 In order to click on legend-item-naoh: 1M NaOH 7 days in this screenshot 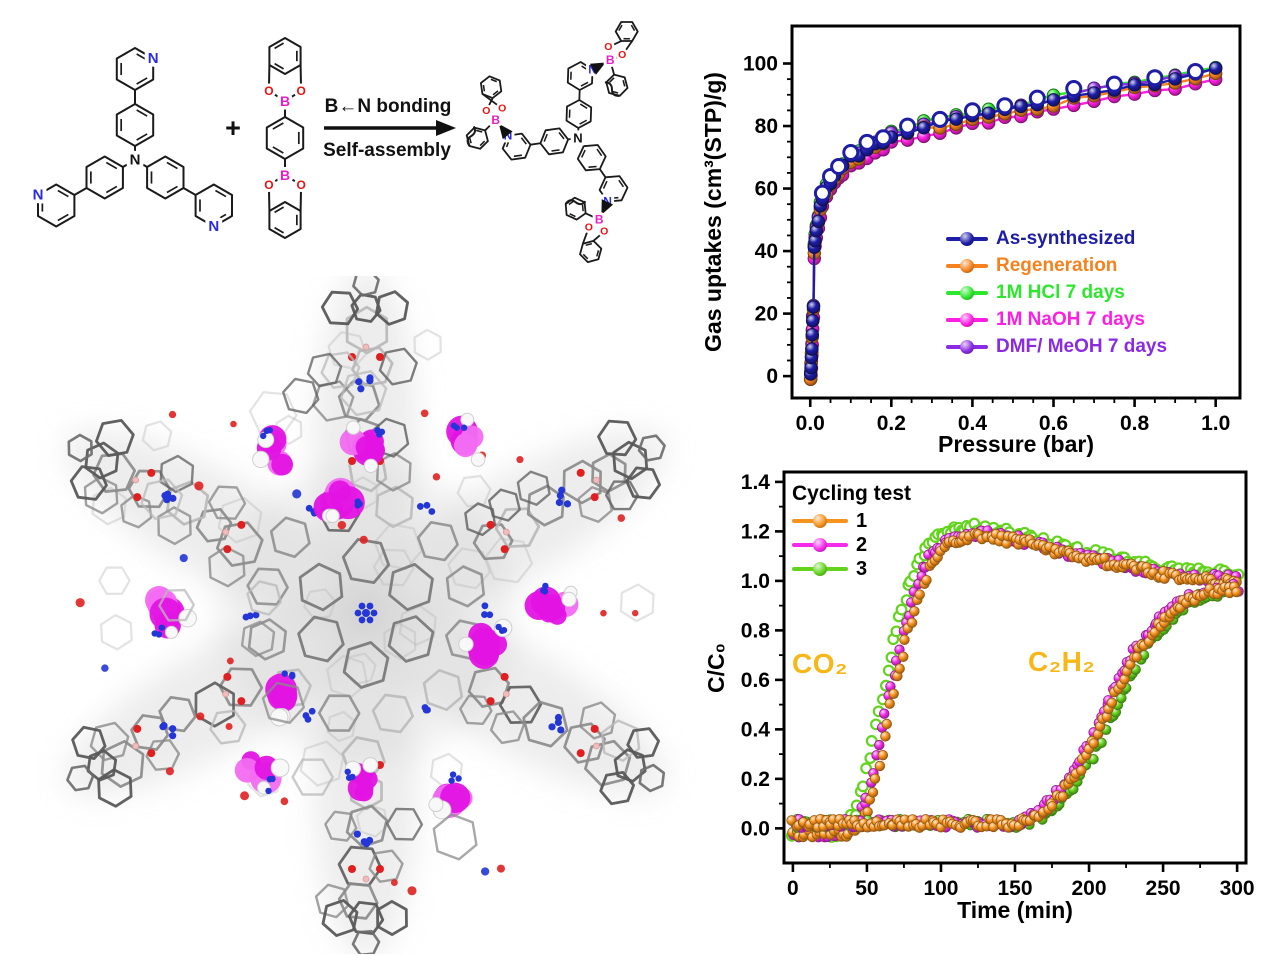, I will do `click(1056, 320)`.